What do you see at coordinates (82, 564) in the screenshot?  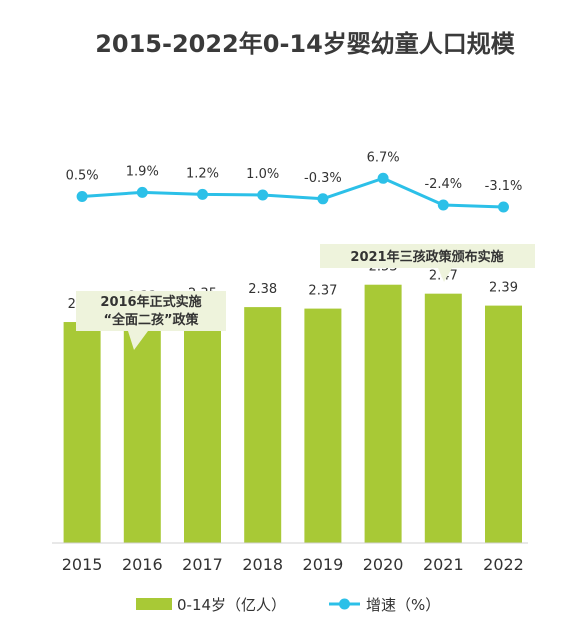 I see `x-tick-2015: 2015` at bounding box center [82, 564].